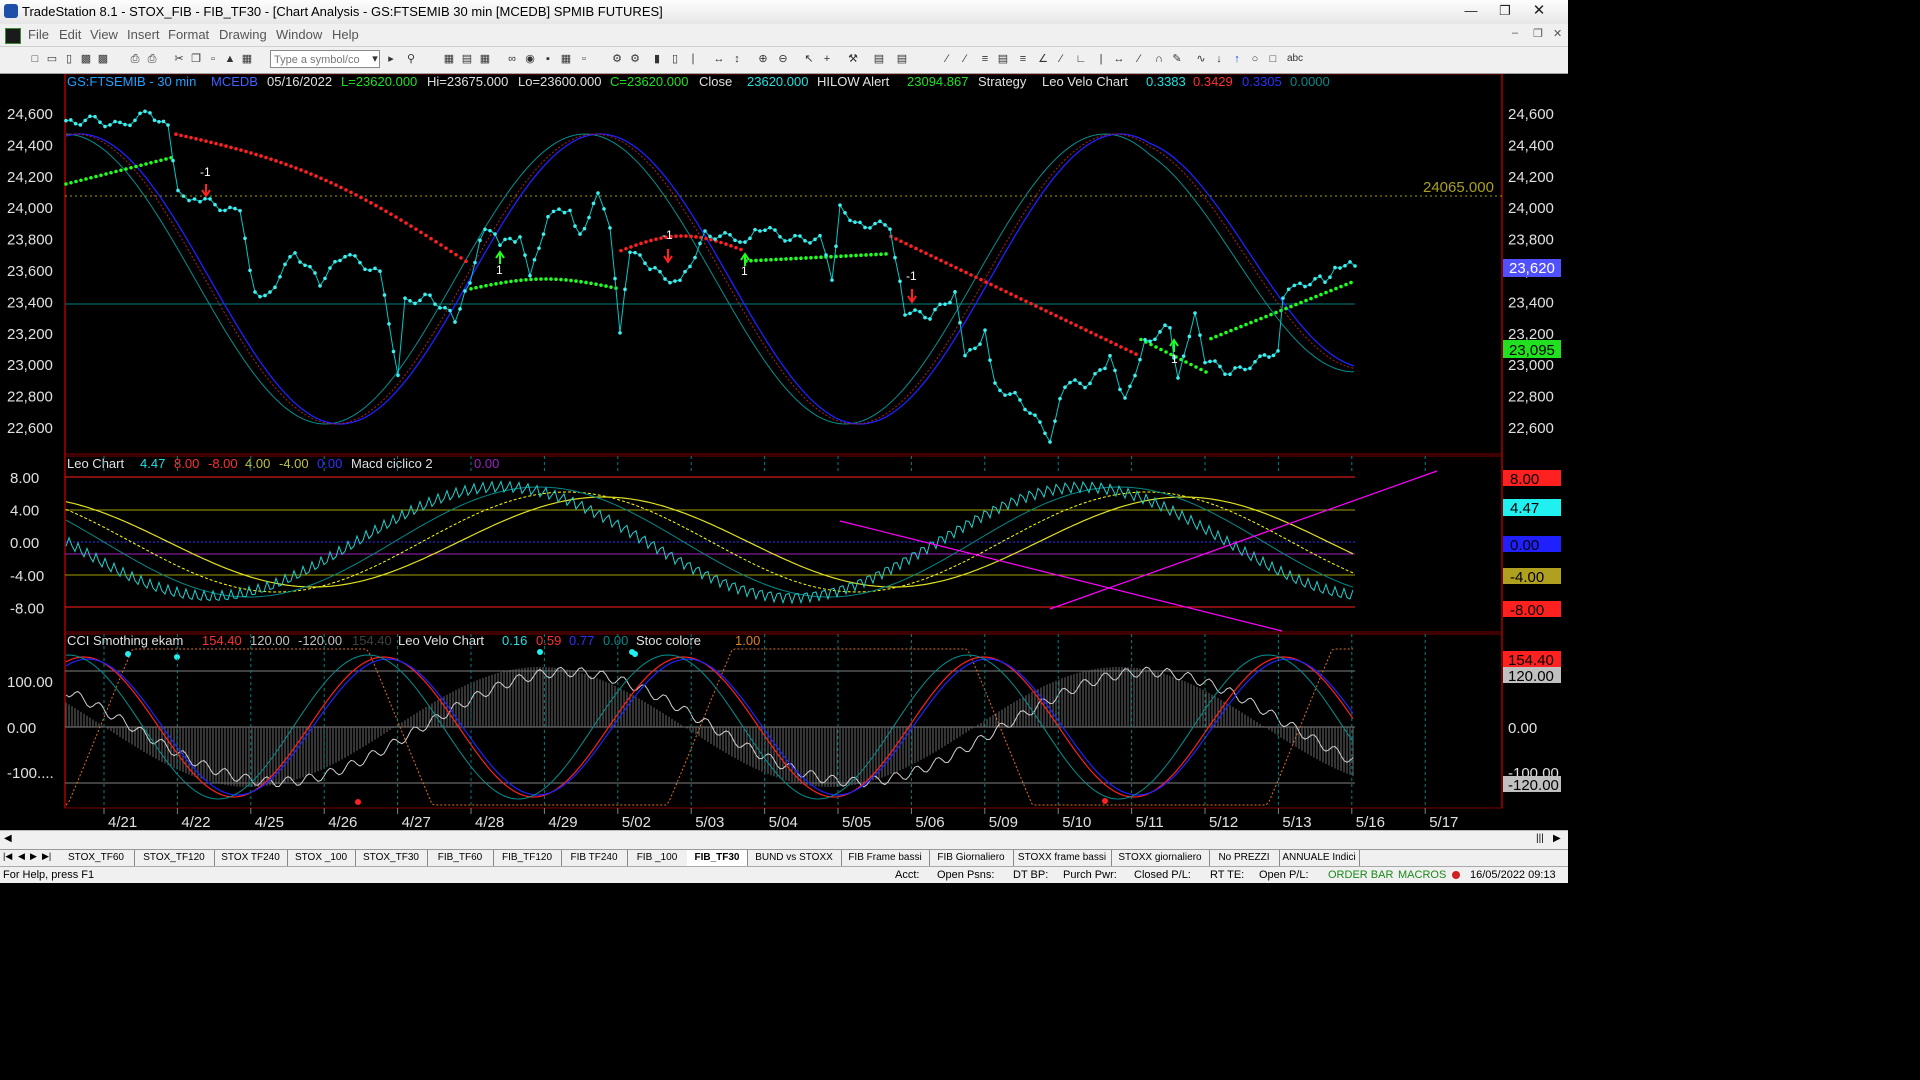 The height and width of the screenshot is (1080, 1920). What do you see at coordinates (243, 34) in the screenshot?
I see `menu-drawing: Drawing` at bounding box center [243, 34].